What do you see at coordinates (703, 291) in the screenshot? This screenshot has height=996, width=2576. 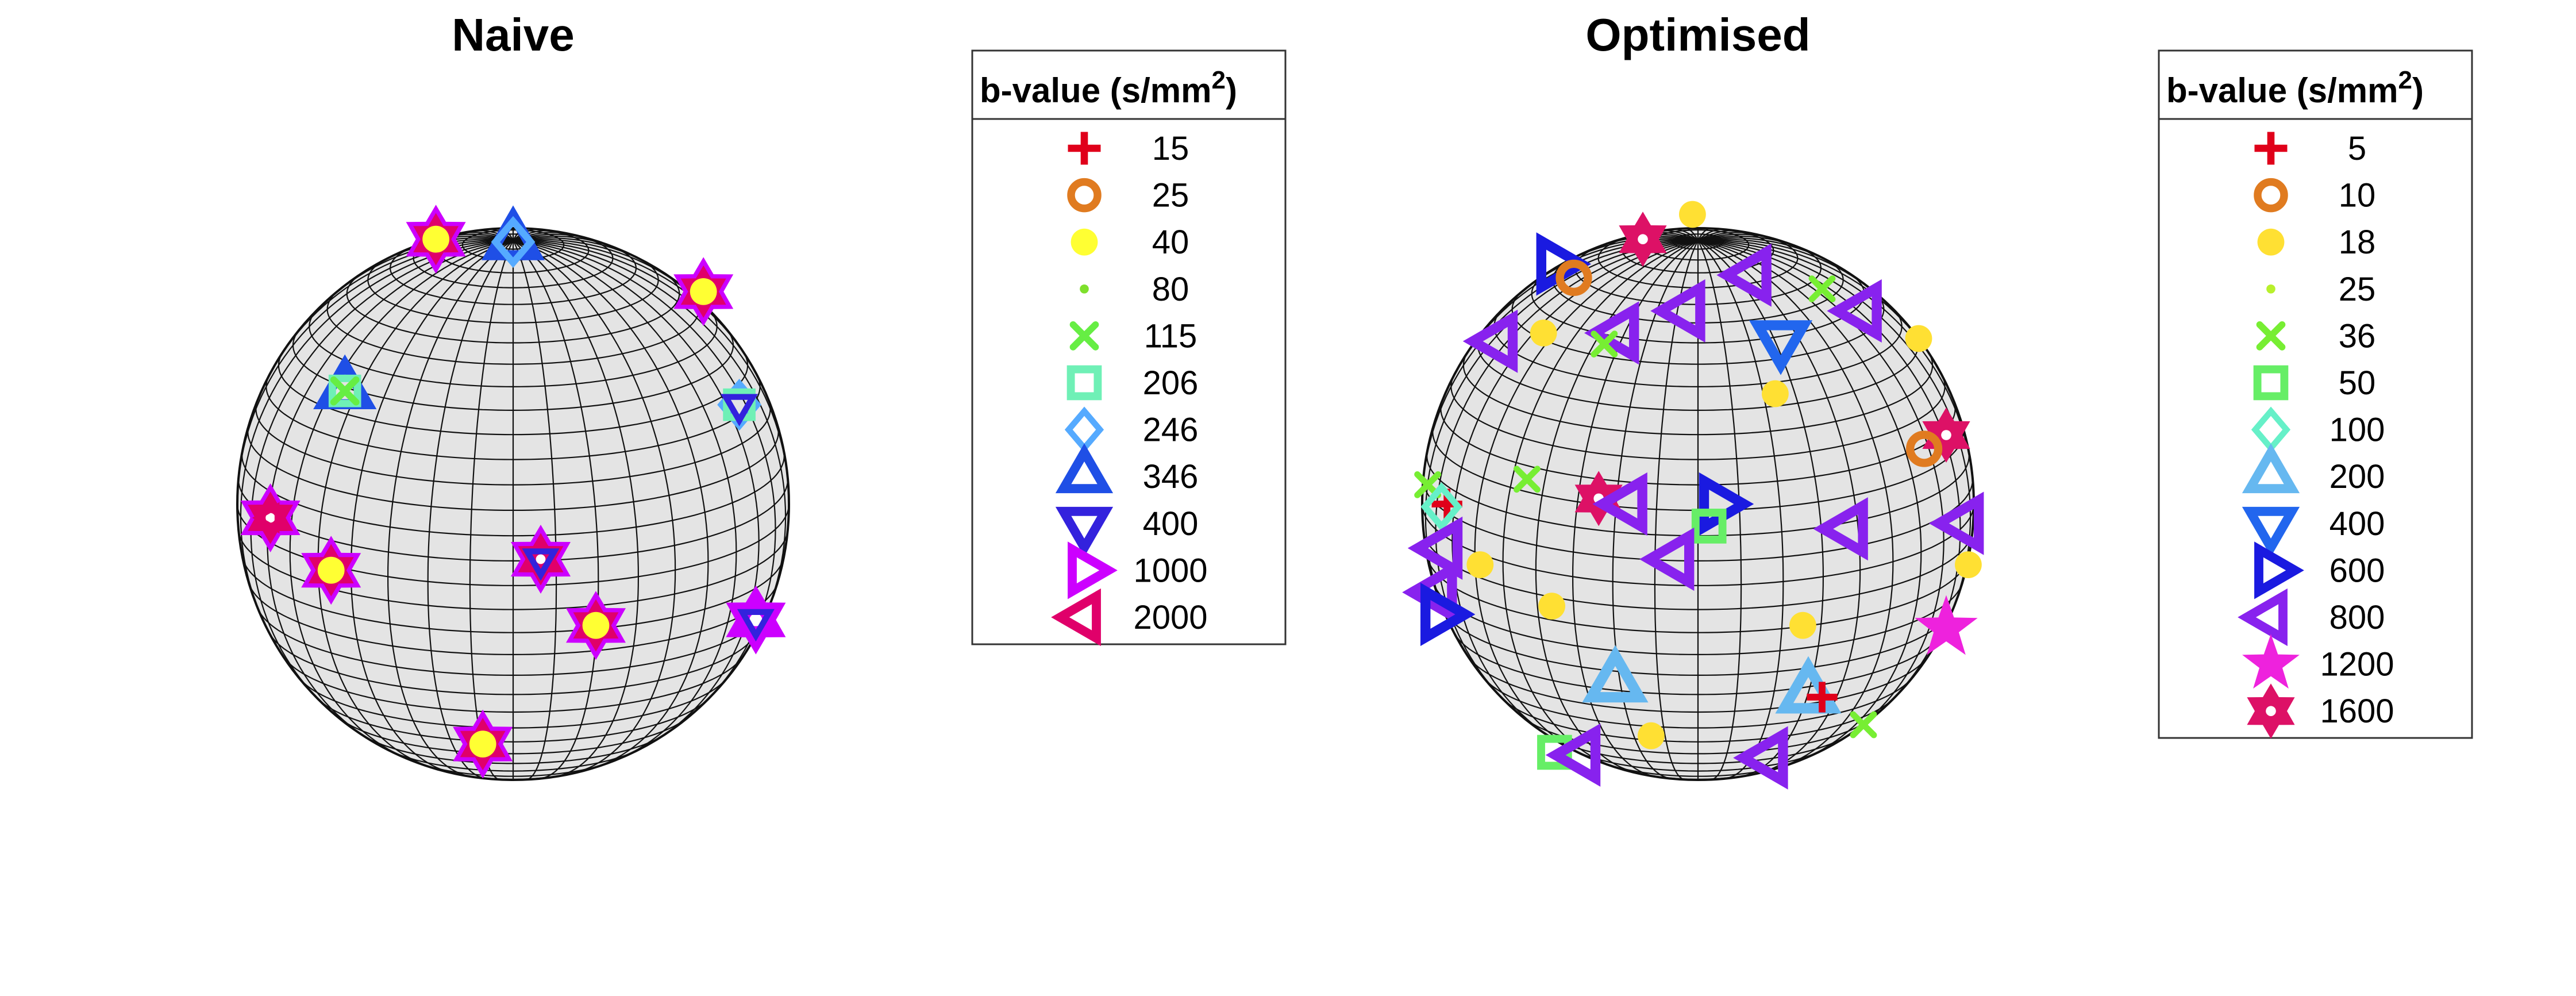 I see `data-point-3-dot` at bounding box center [703, 291].